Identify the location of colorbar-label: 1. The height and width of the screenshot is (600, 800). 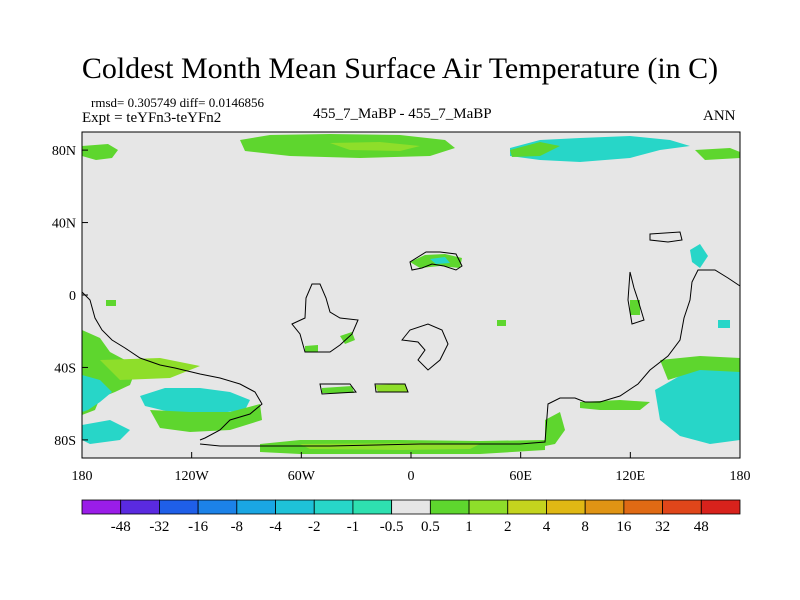
(469, 527).